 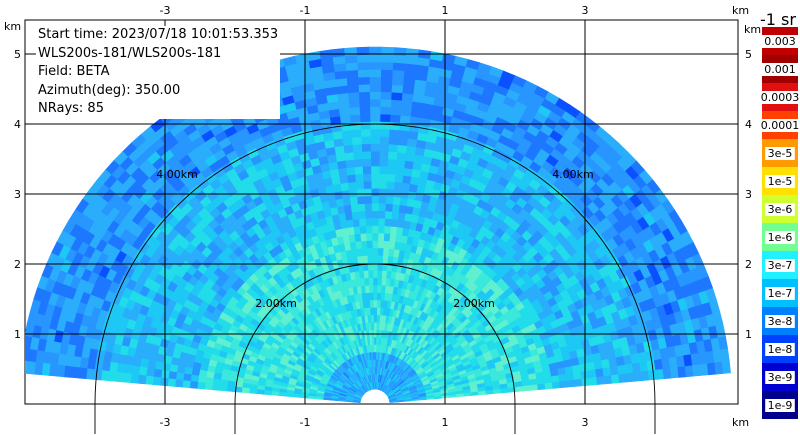 What do you see at coordinates (780, 265) in the screenshot?
I see `colorbar-label: 3e-7` at bounding box center [780, 265].